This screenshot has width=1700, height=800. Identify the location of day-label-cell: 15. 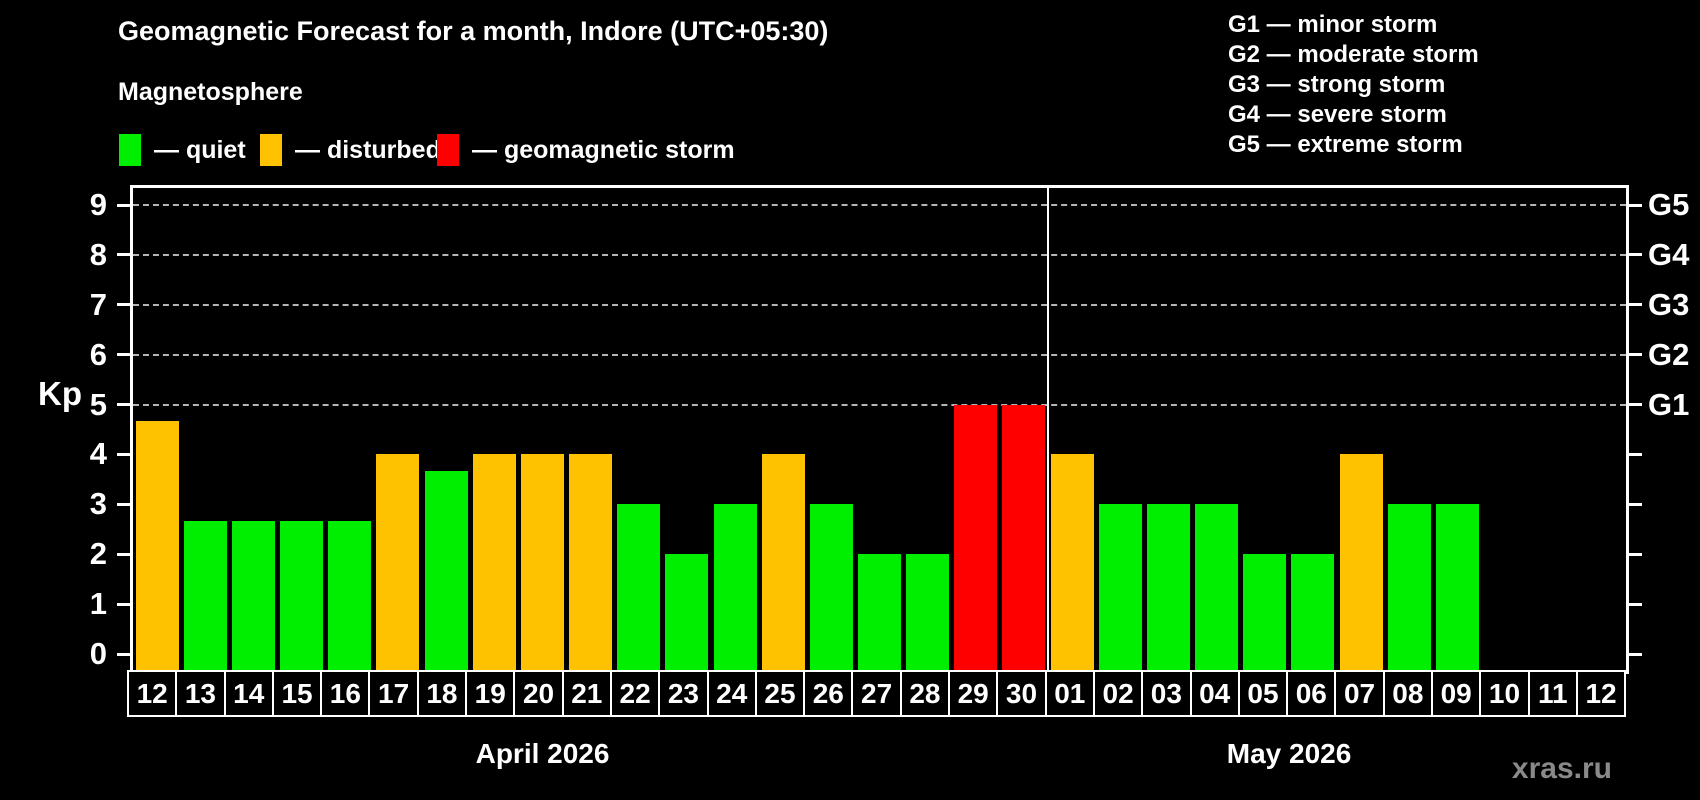
(295, 693).